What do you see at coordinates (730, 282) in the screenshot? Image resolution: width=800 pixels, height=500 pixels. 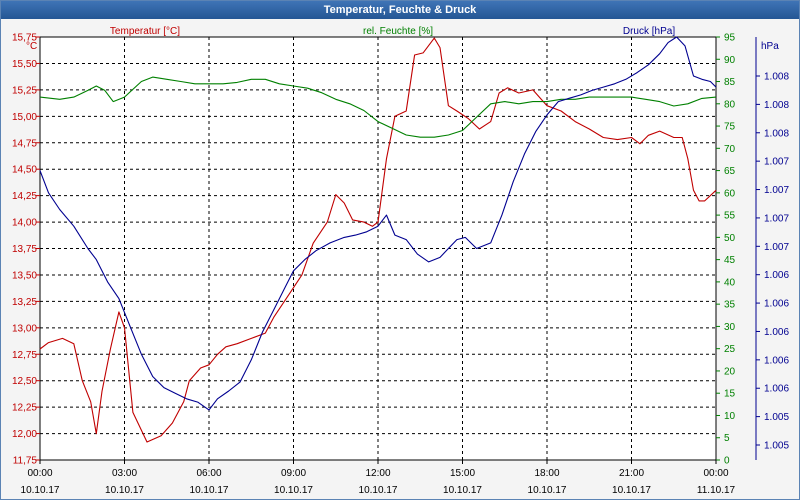 I see `humidity-tick-label: 40` at bounding box center [730, 282].